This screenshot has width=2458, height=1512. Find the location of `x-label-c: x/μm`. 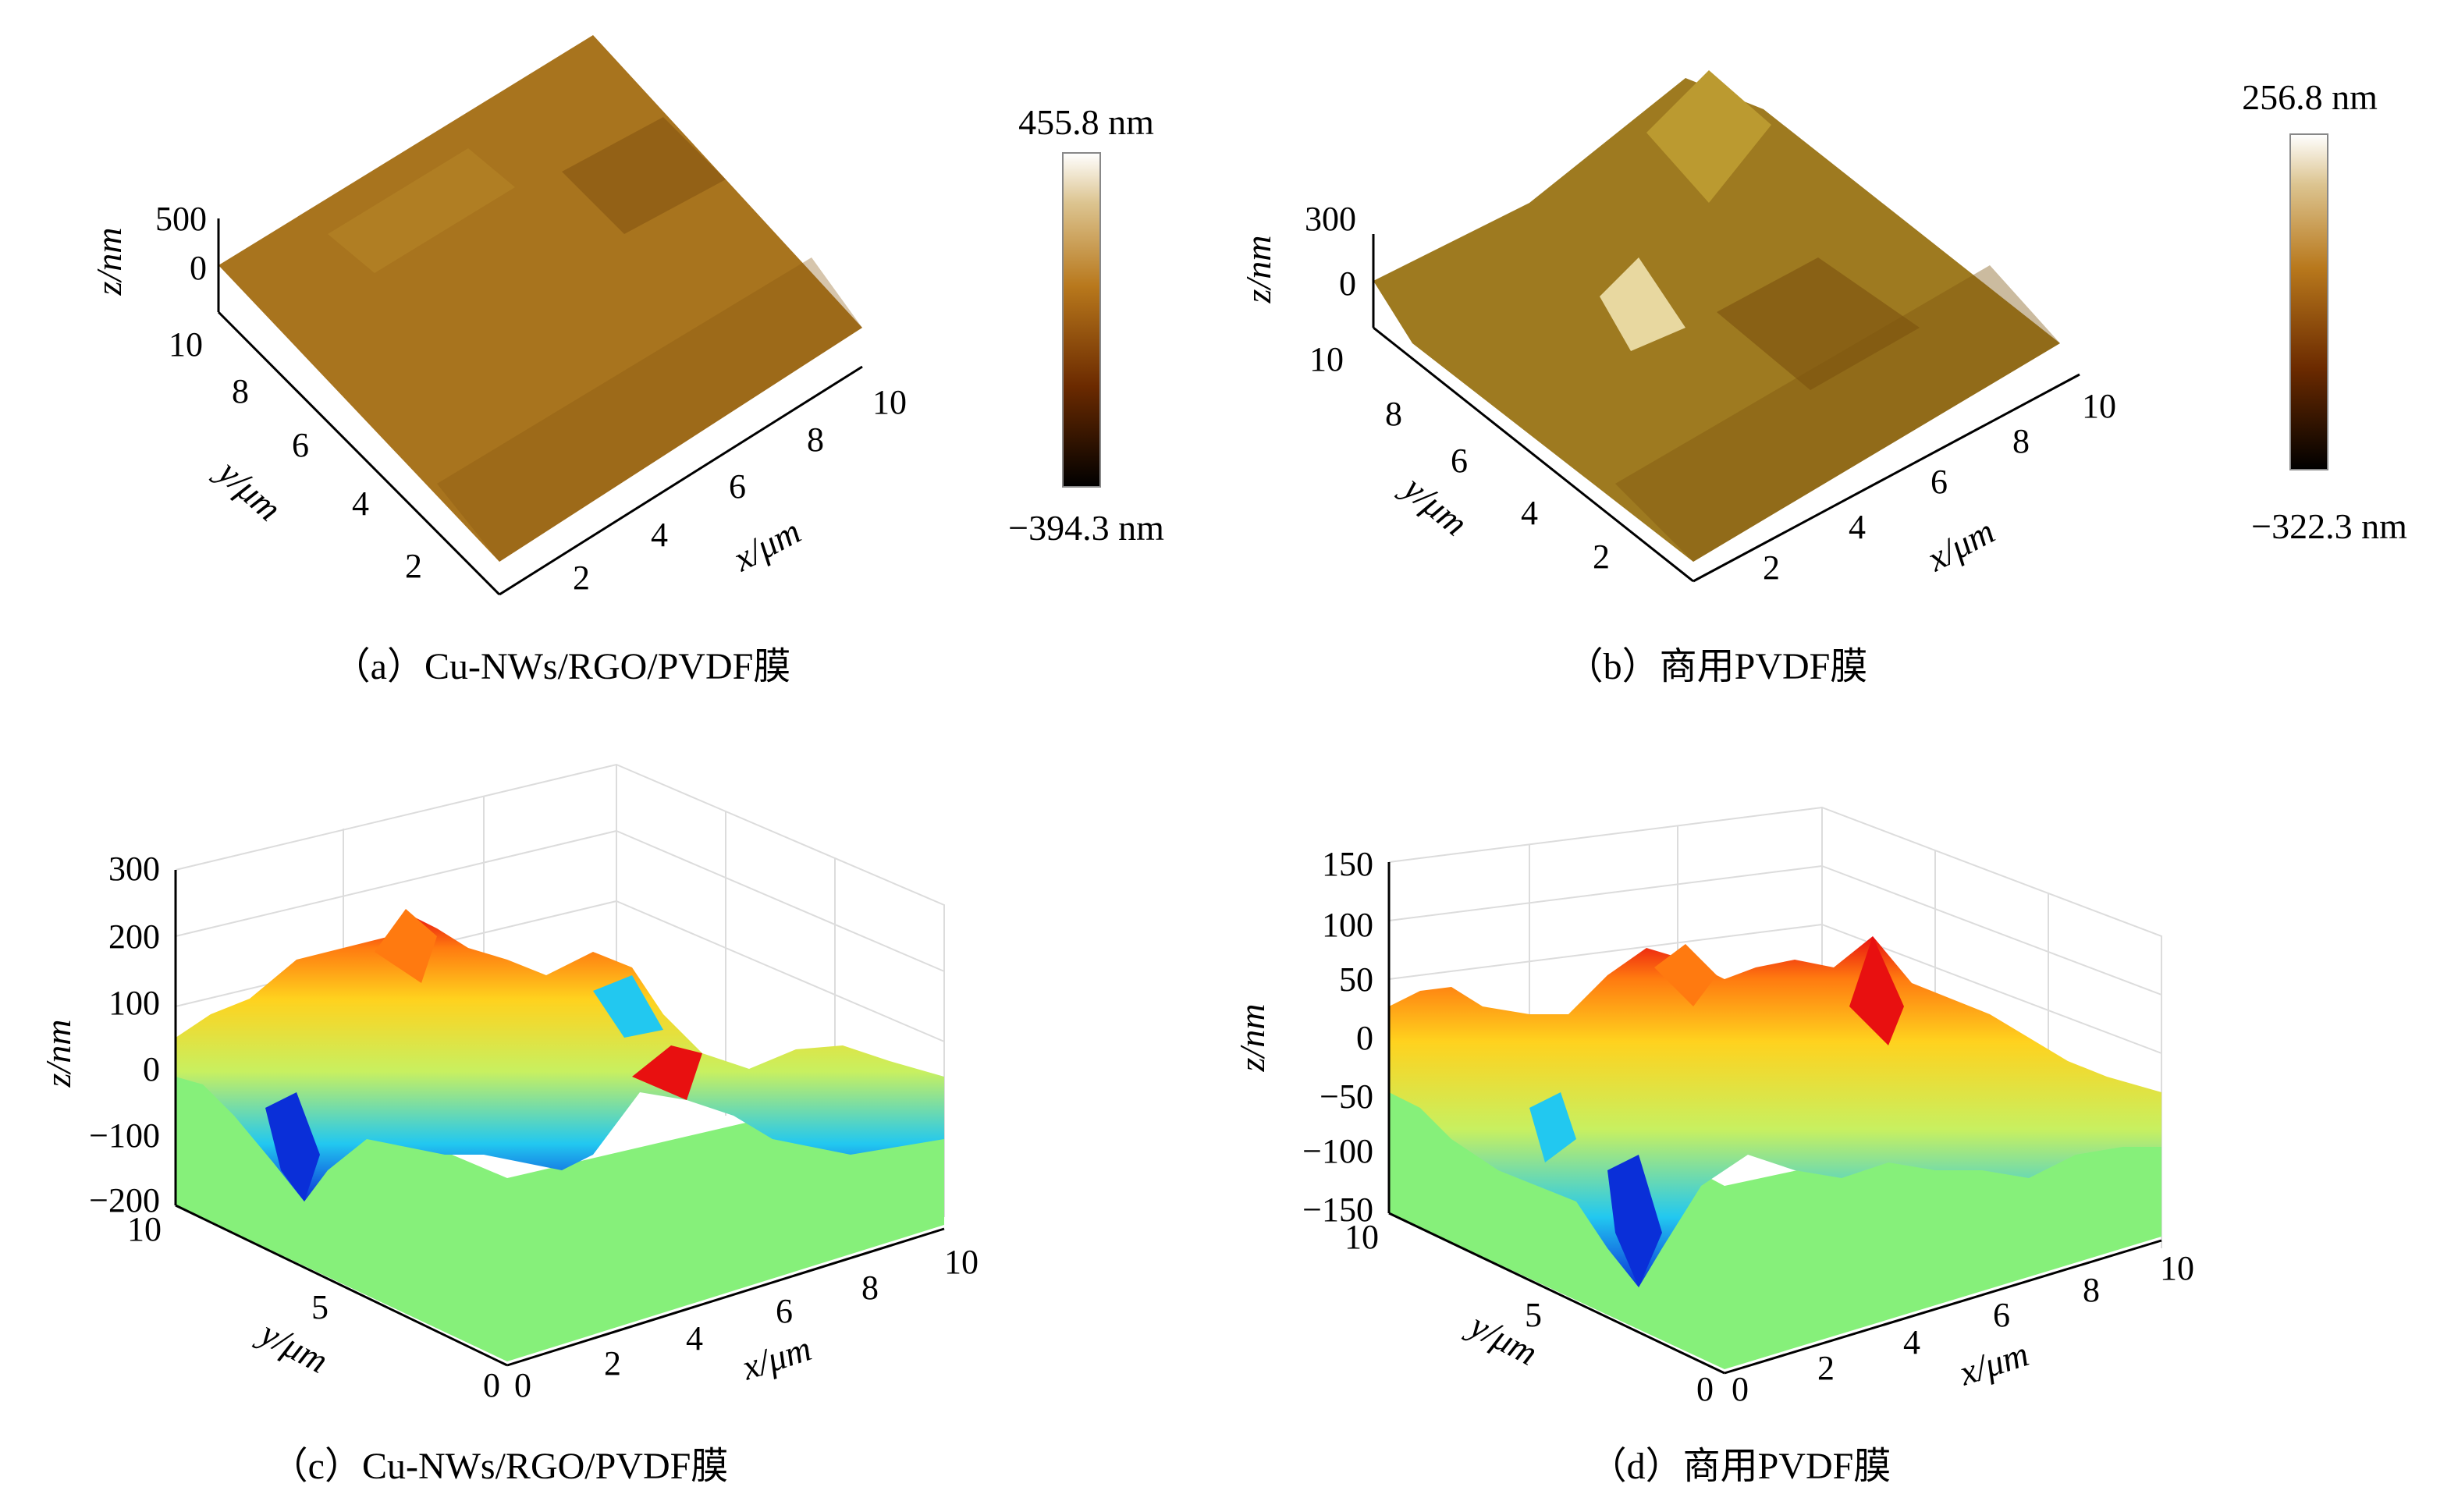

x-label-c: x/μm is located at coordinates (776, 1358).